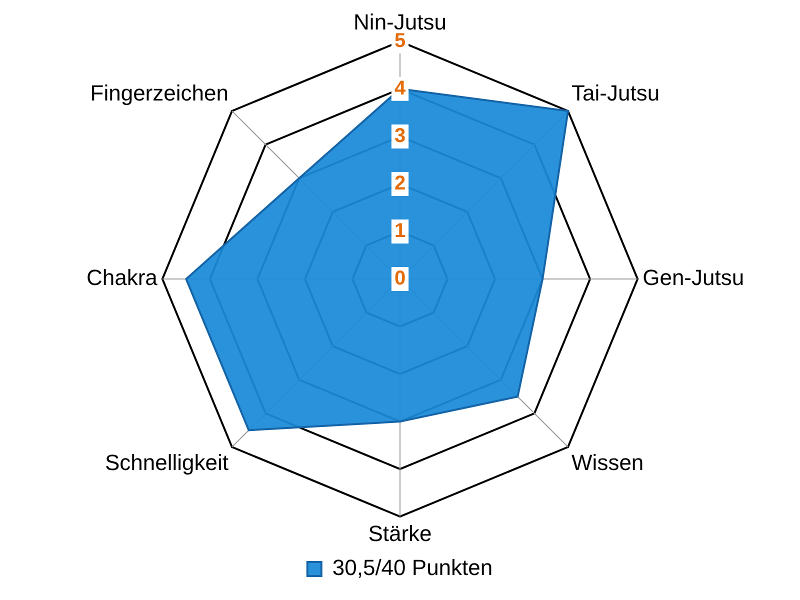 This screenshot has width=800, height=600. I want to click on y-tick-label: 5, so click(400, 41).